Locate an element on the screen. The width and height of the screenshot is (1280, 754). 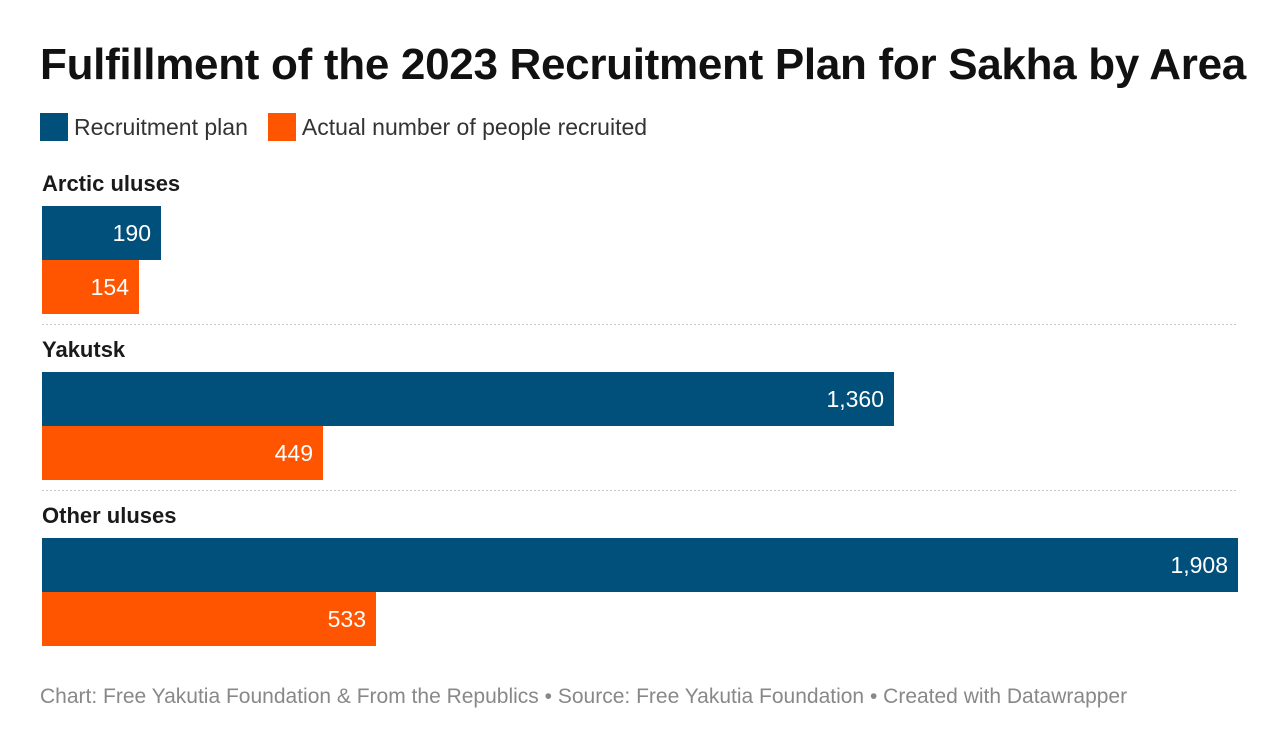
value-label-plan-arctic-uluses: 190 is located at coordinates (132, 233).